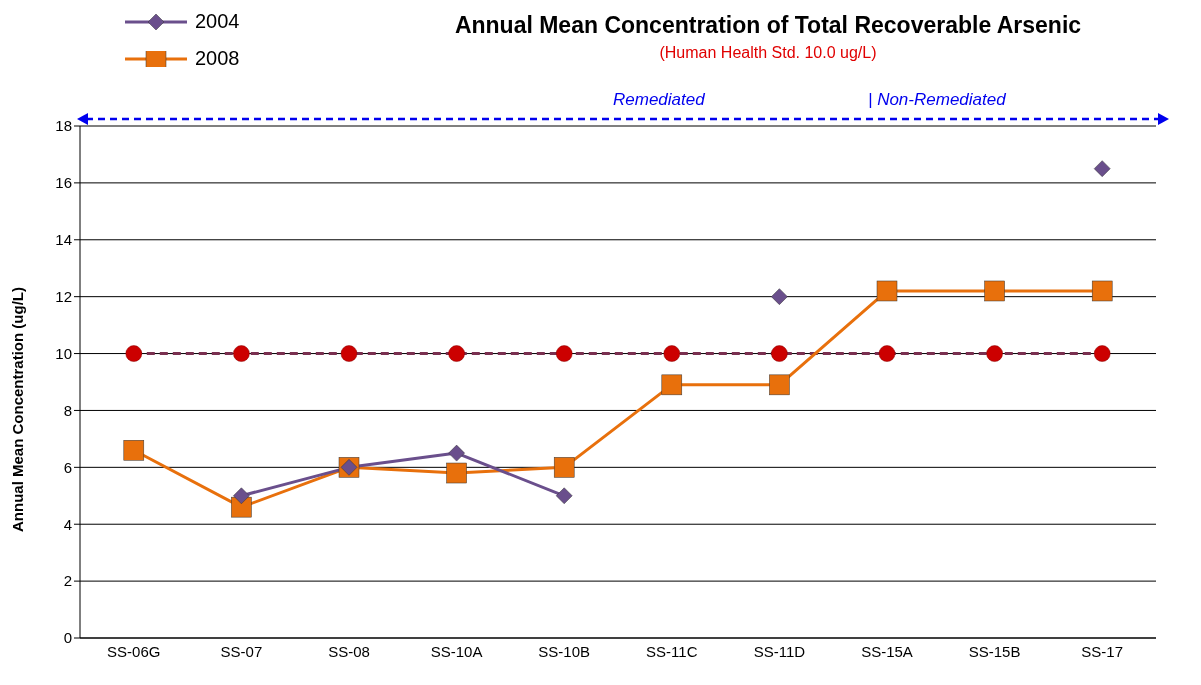 The height and width of the screenshot is (685, 1201). Describe the element at coordinates (564, 651) in the screenshot. I see `x-tick-label: SS-10B` at that location.